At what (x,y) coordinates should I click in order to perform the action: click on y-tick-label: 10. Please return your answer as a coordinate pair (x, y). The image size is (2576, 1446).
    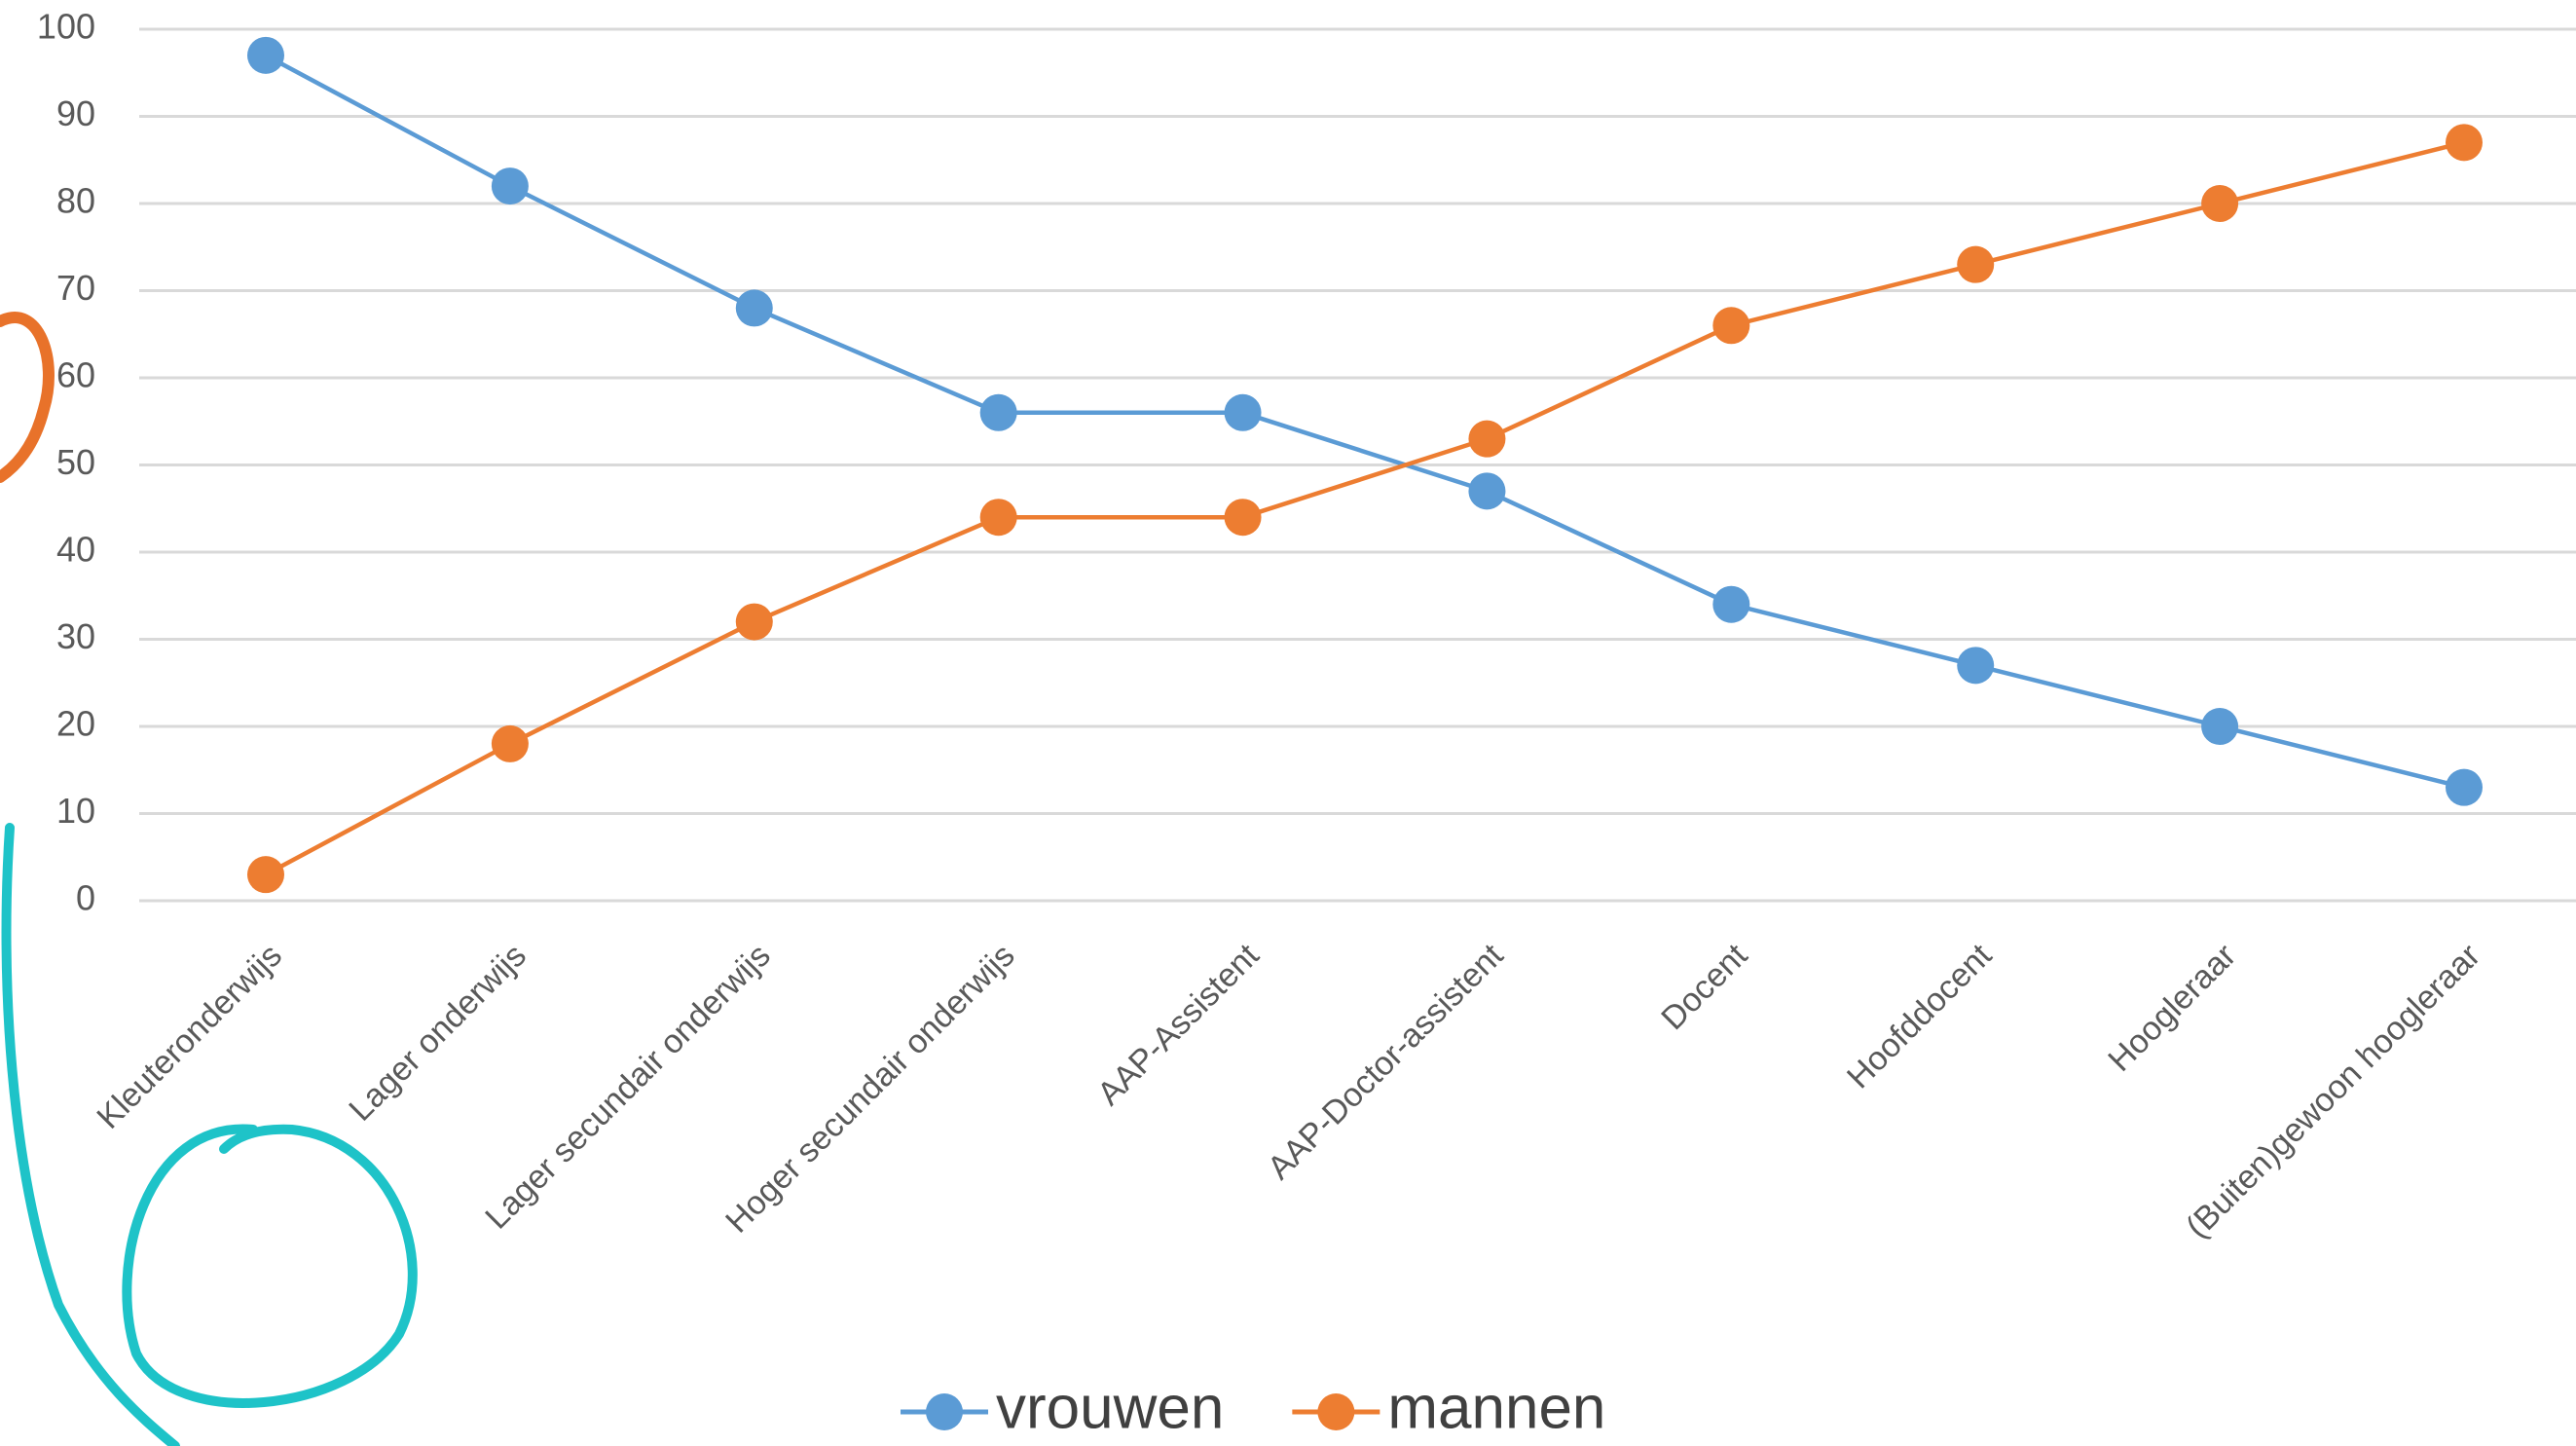
    Looking at the image, I should click on (75, 811).